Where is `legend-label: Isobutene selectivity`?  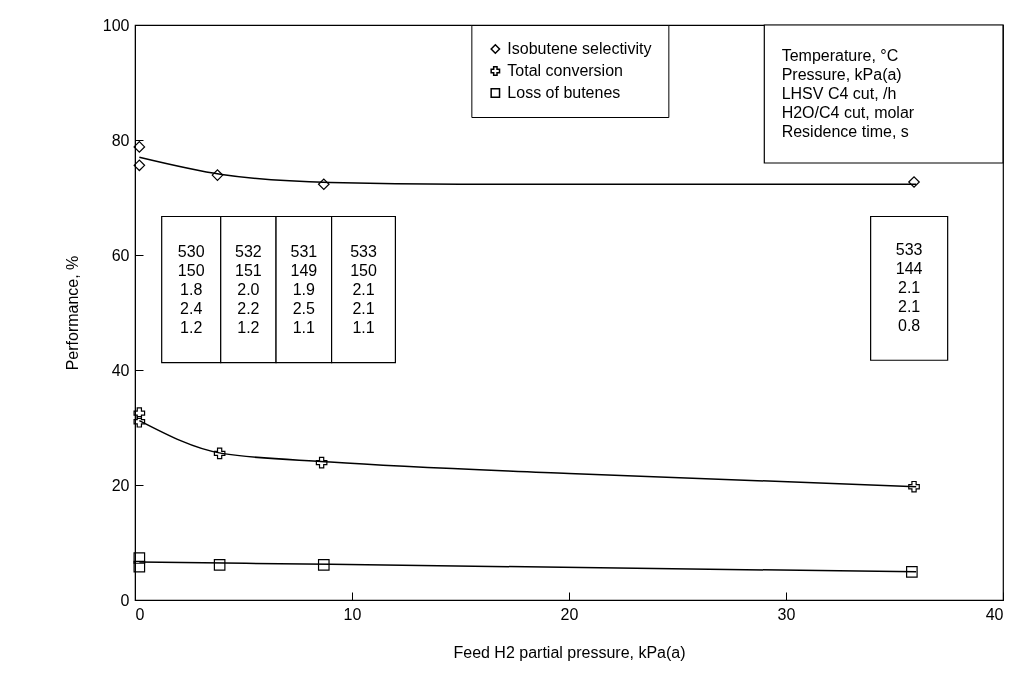 legend-label: Isobutene selectivity is located at coordinates (579, 48).